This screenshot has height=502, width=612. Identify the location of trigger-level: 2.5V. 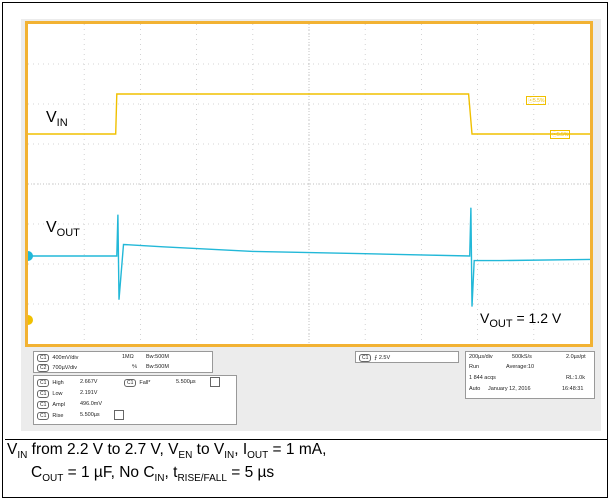
(384, 358).